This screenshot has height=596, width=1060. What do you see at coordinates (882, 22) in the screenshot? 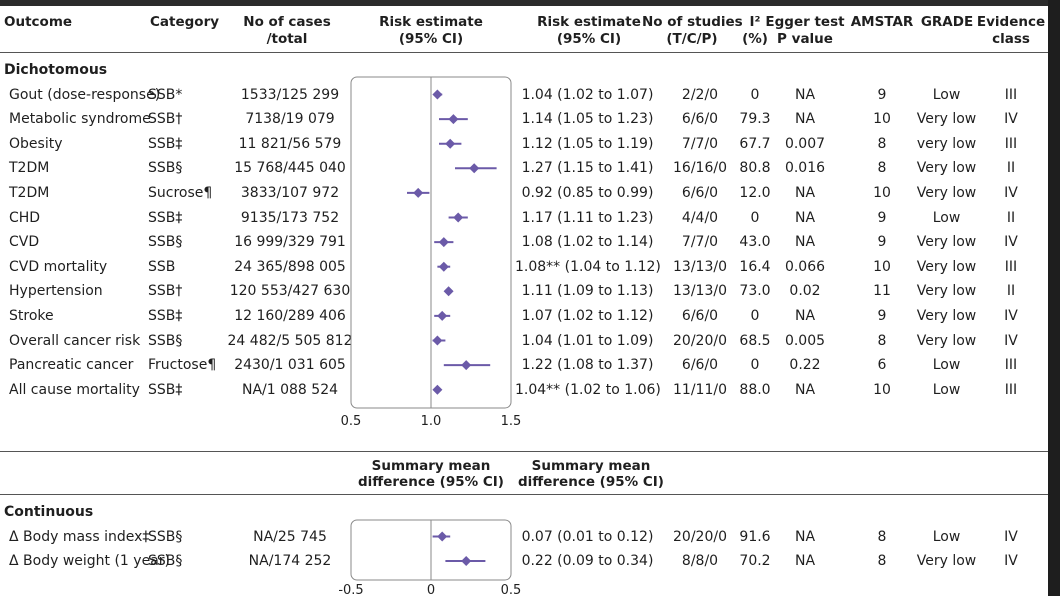
I see `header-amstar: AMSTAR` at bounding box center [882, 22].